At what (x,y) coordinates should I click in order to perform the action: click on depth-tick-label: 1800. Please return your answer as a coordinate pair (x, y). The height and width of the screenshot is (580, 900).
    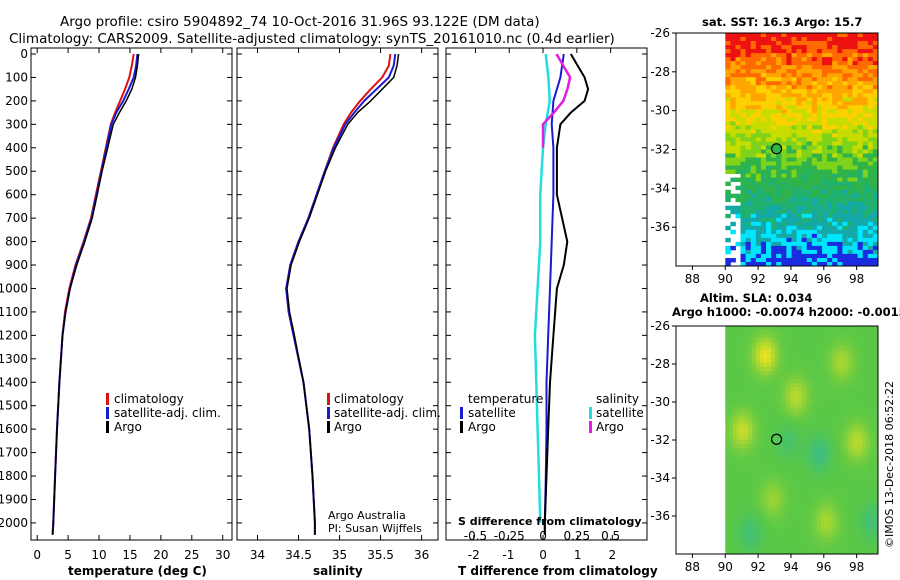
    Looking at the image, I should click on (14, 476).